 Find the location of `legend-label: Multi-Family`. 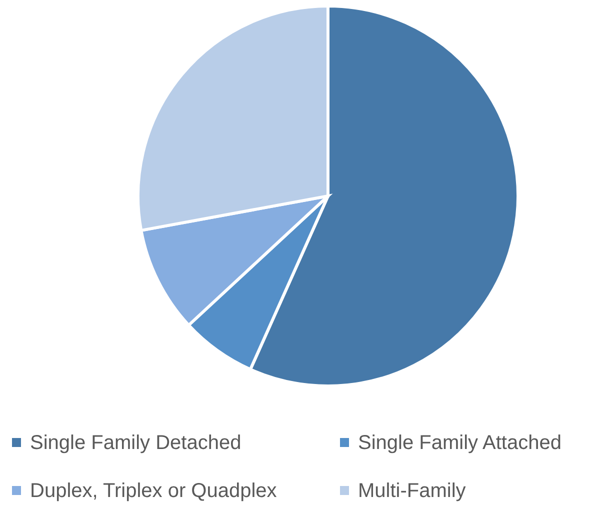

legend-label: Multi-Family is located at coordinates (412, 491).